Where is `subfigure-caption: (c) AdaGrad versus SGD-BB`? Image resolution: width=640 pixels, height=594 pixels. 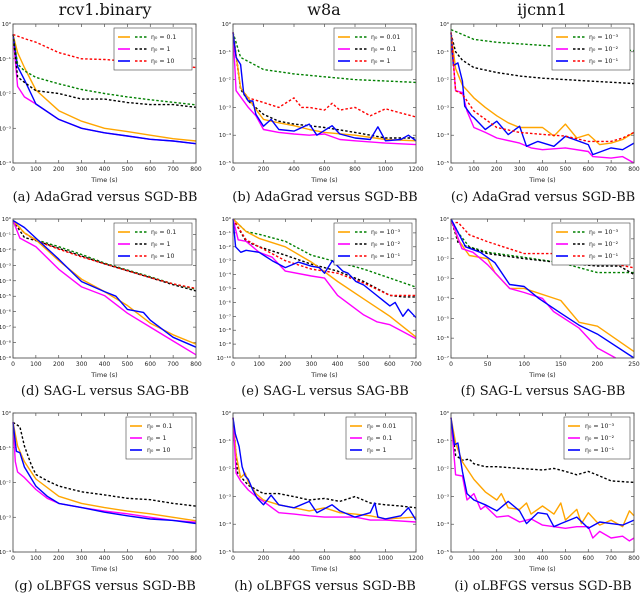
subfigure-caption: (c) AdaGrad versus SGD-BB is located at coordinates (543, 197).